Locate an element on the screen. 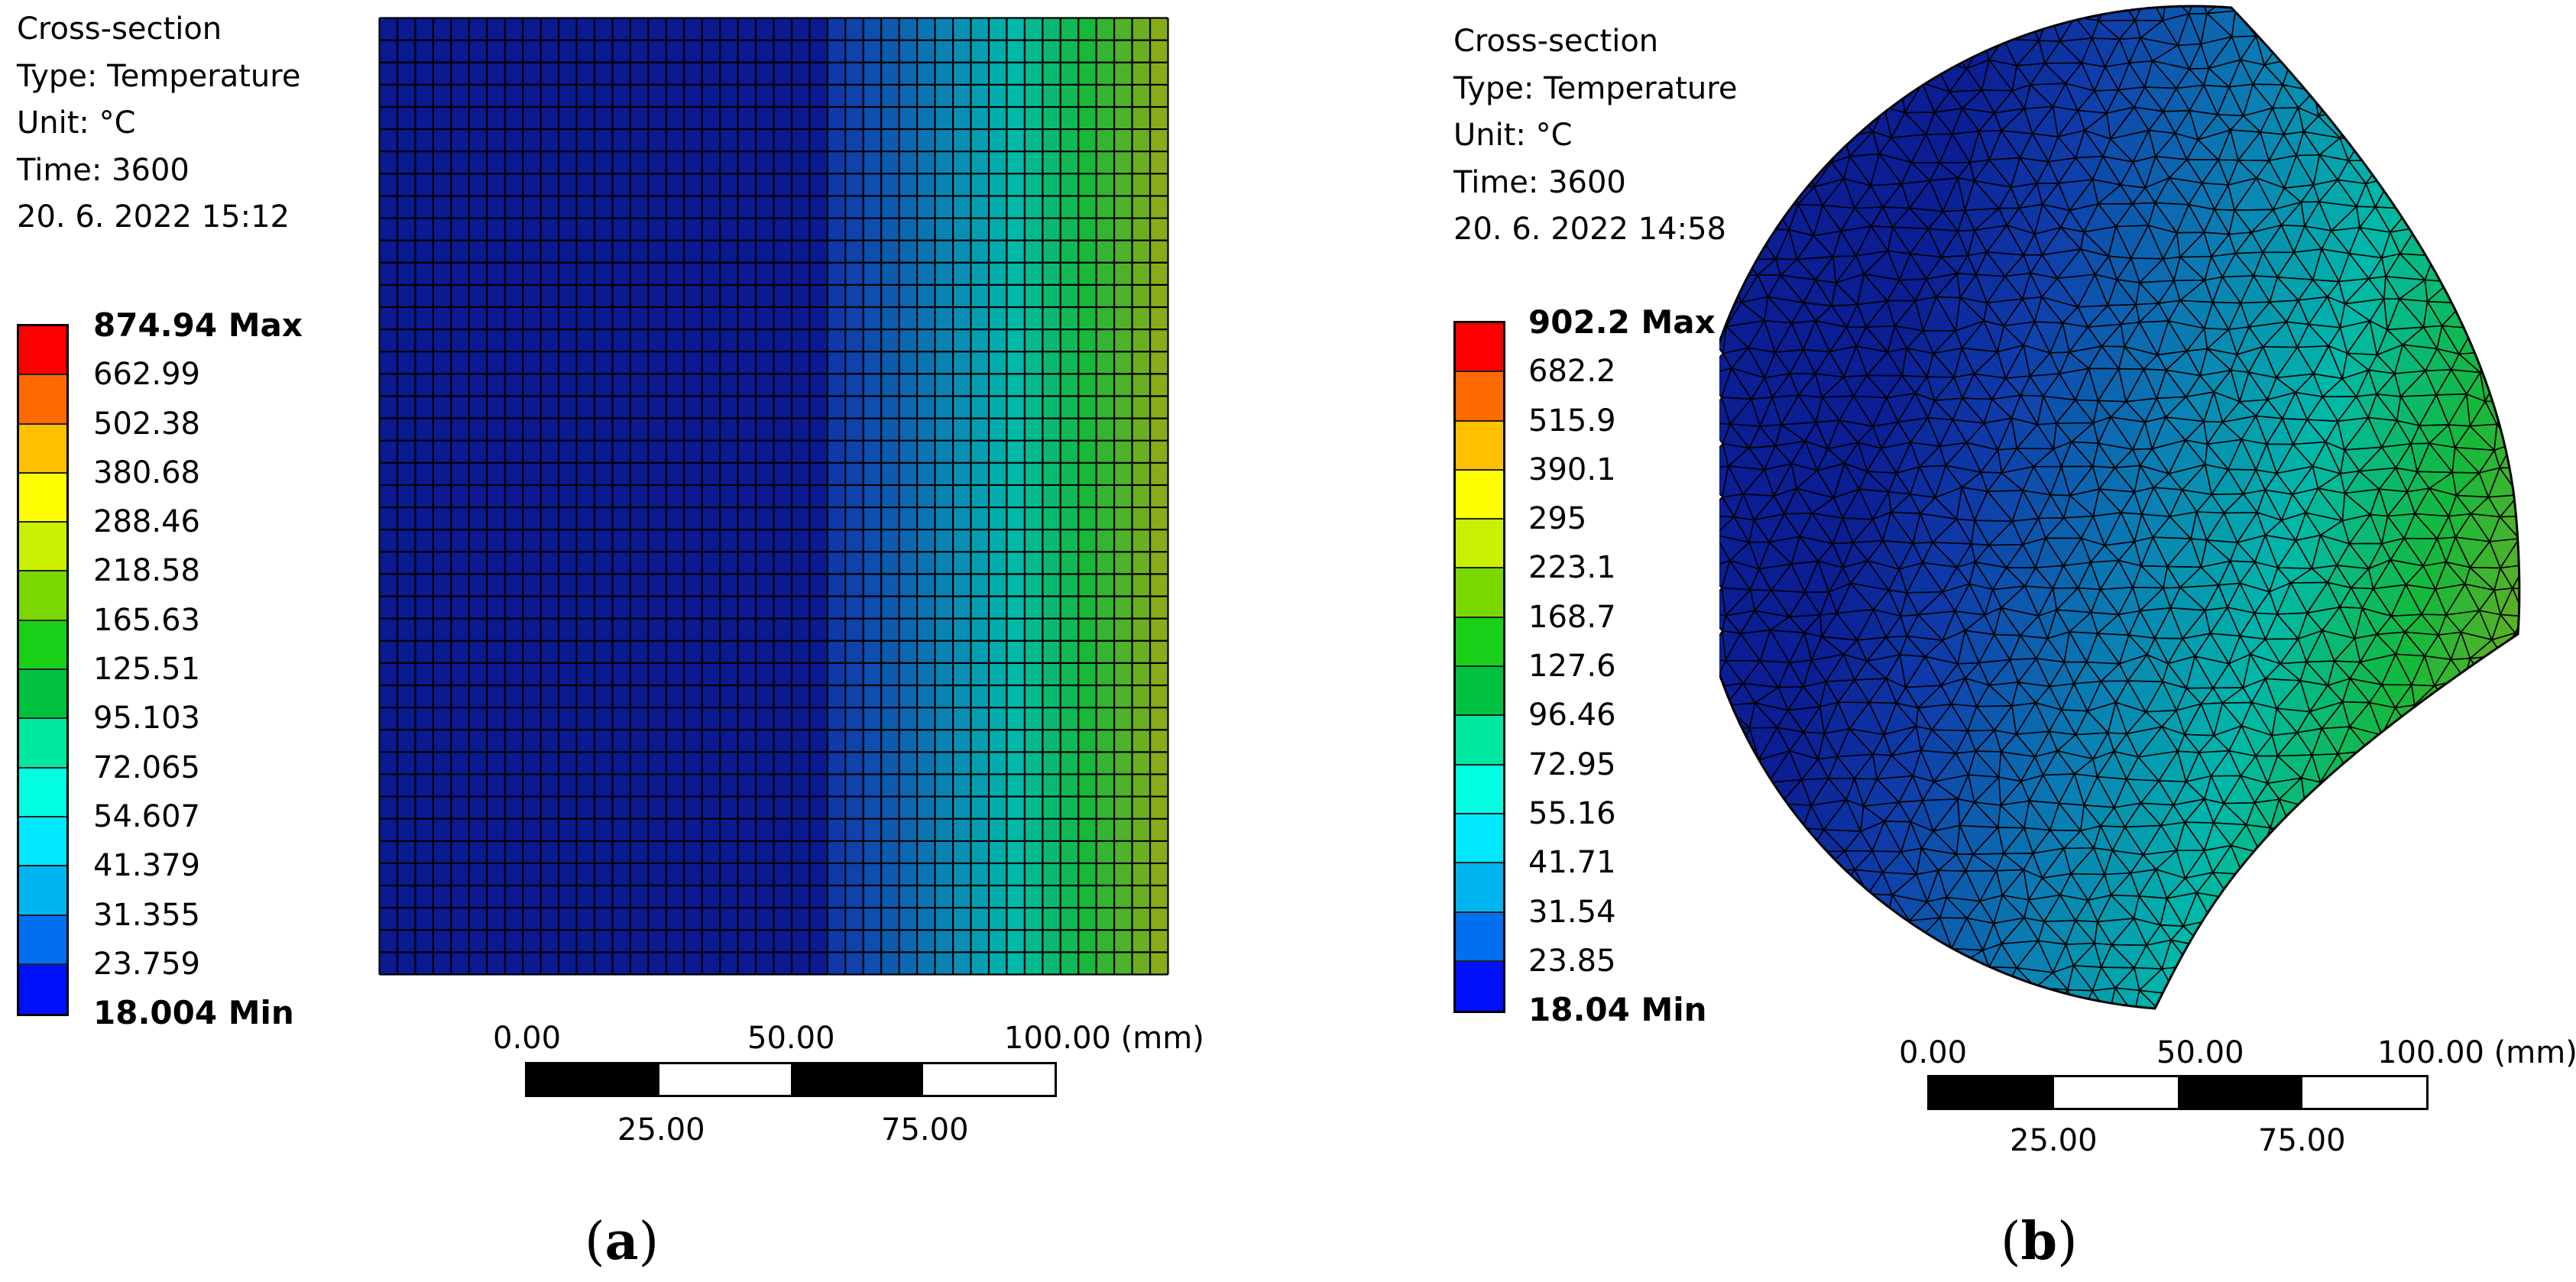 The image size is (2576, 1282). scale-label-25: 25.00 is located at coordinates (661, 1130).